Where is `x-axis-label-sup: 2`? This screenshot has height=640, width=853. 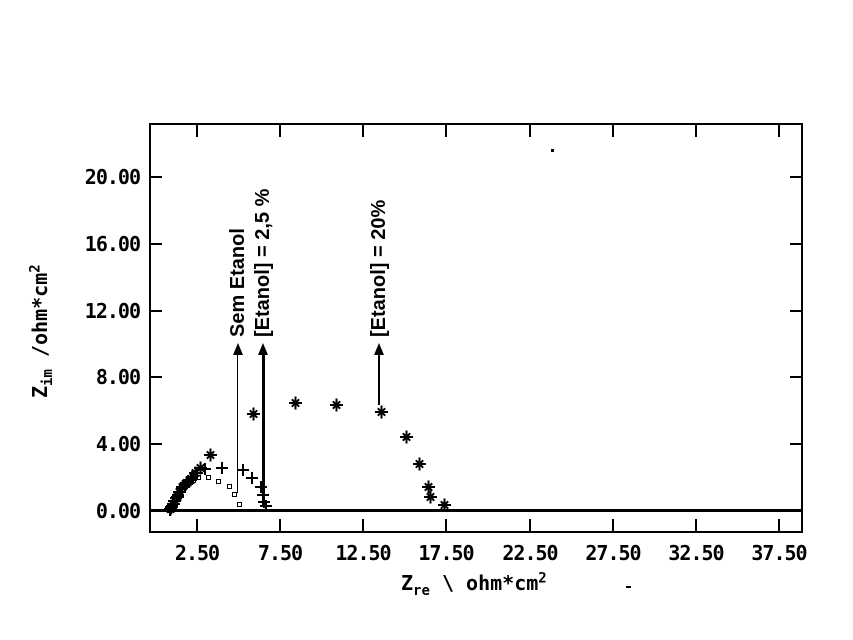
x-axis-label-sup: 2 is located at coordinates (542, 578).